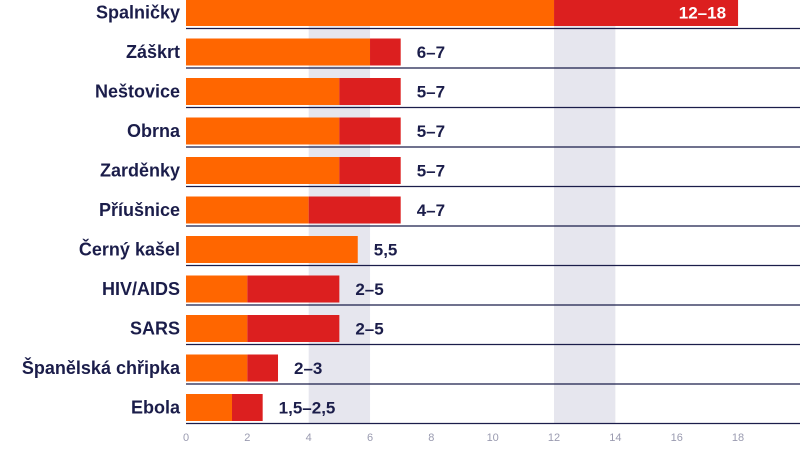 This screenshot has height=449, width=800. Describe the element at coordinates (585, 212) in the screenshot. I see `grid-band` at that location.